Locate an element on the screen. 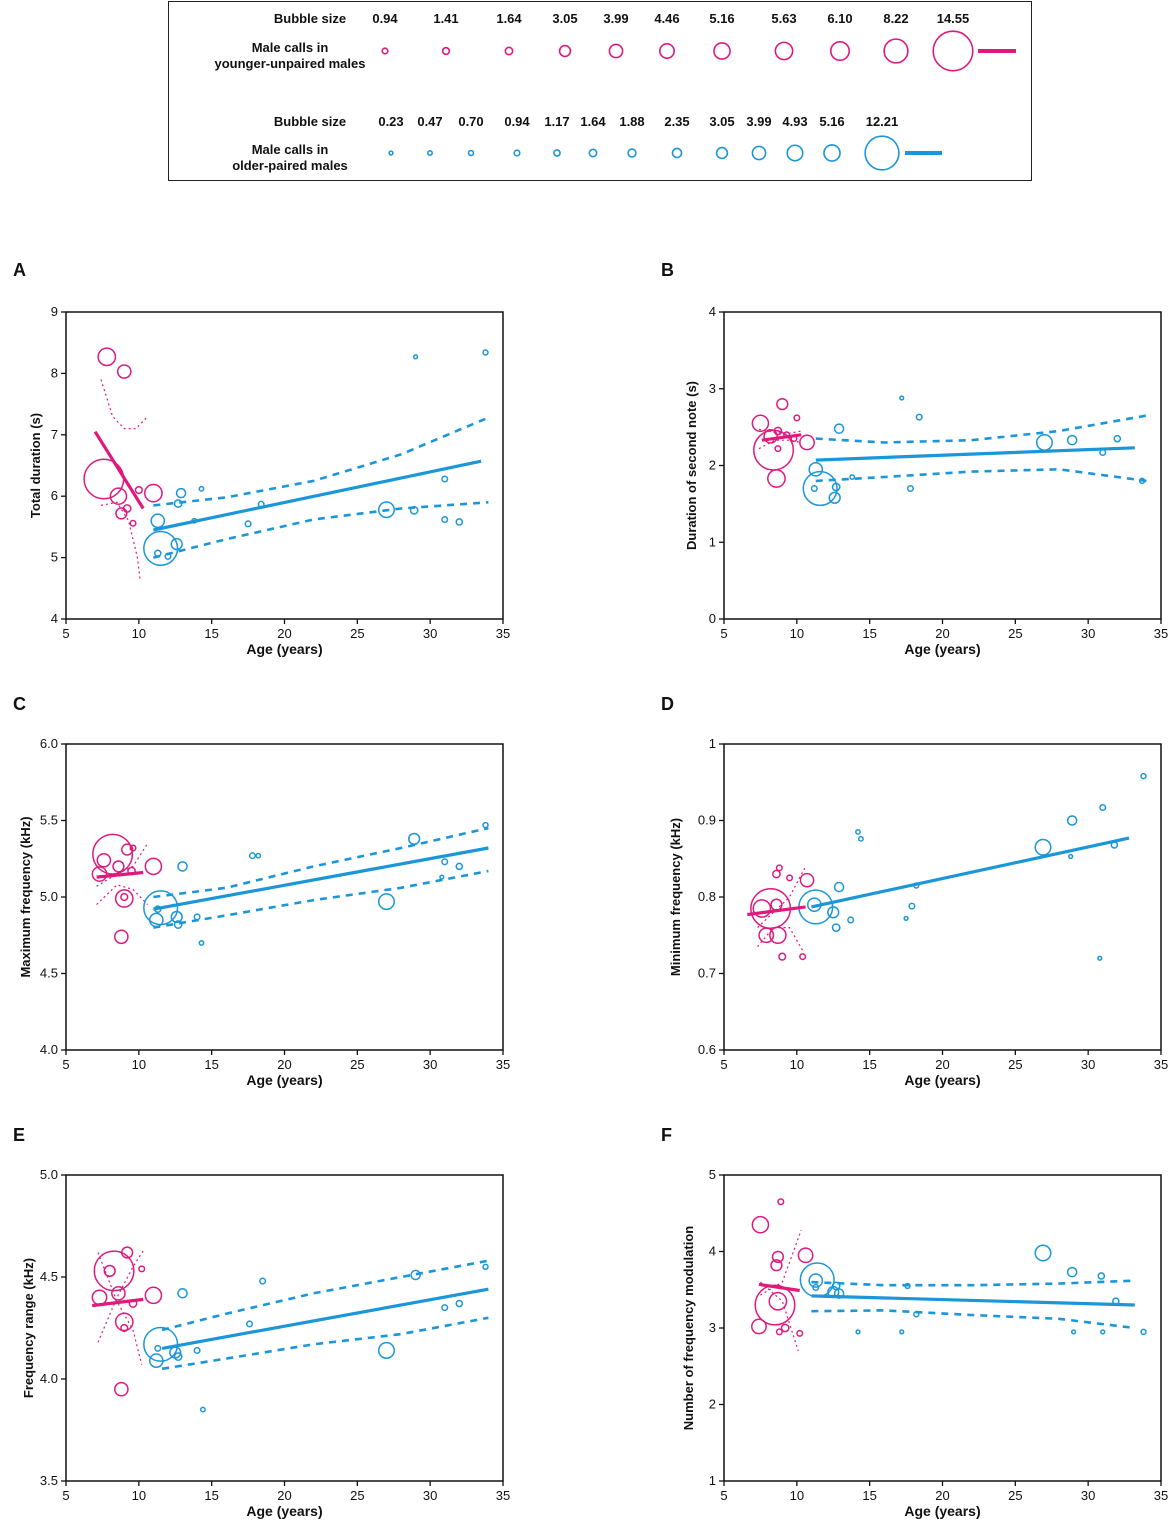 This screenshot has width=1170, height=1524. y-tick-label: 4 is located at coordinates (54, 618).